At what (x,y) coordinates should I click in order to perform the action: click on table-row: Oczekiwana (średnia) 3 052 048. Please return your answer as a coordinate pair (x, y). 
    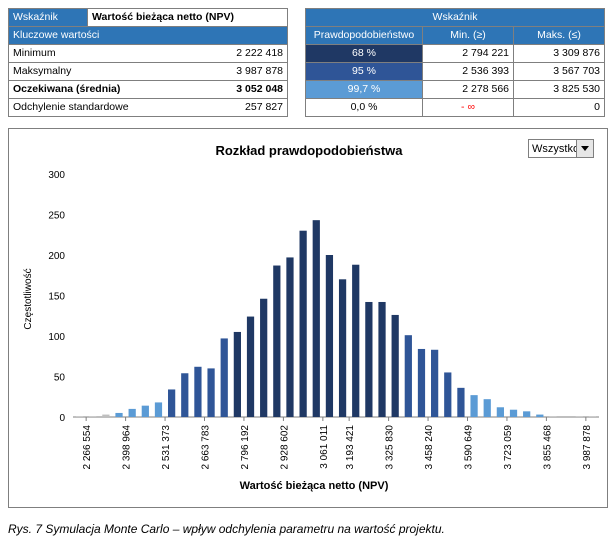
    Looking at the image, I should click on (148, 89).